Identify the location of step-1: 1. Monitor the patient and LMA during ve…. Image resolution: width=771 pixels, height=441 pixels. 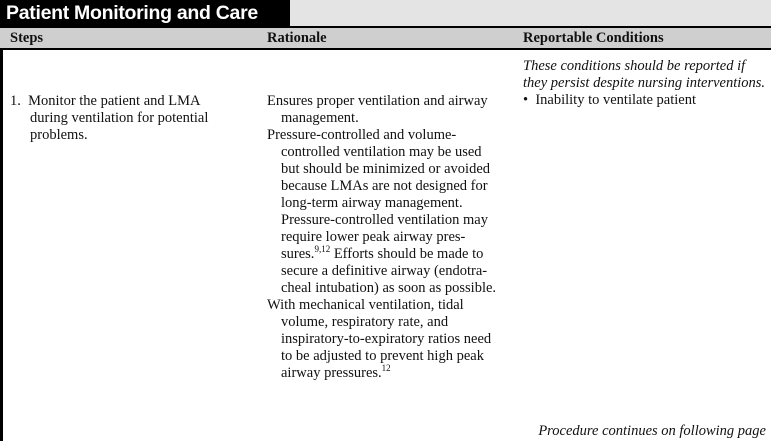
(109, 118).